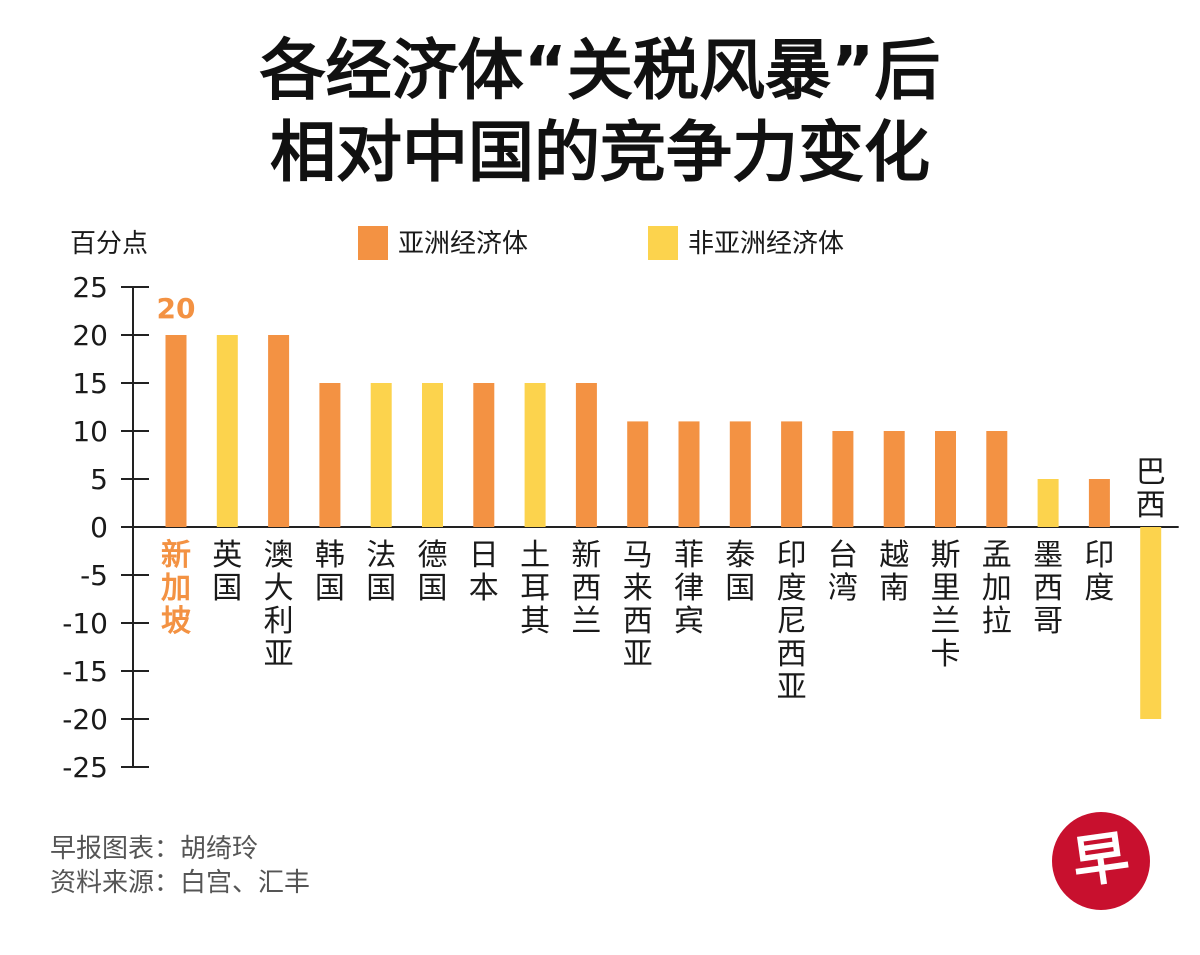 This screenshot has width=1200, height=955. What do you see at coordinates (843, 572) in the screenshot?
I see `category-label-13: 台湾` at bounding box center [843, 572].